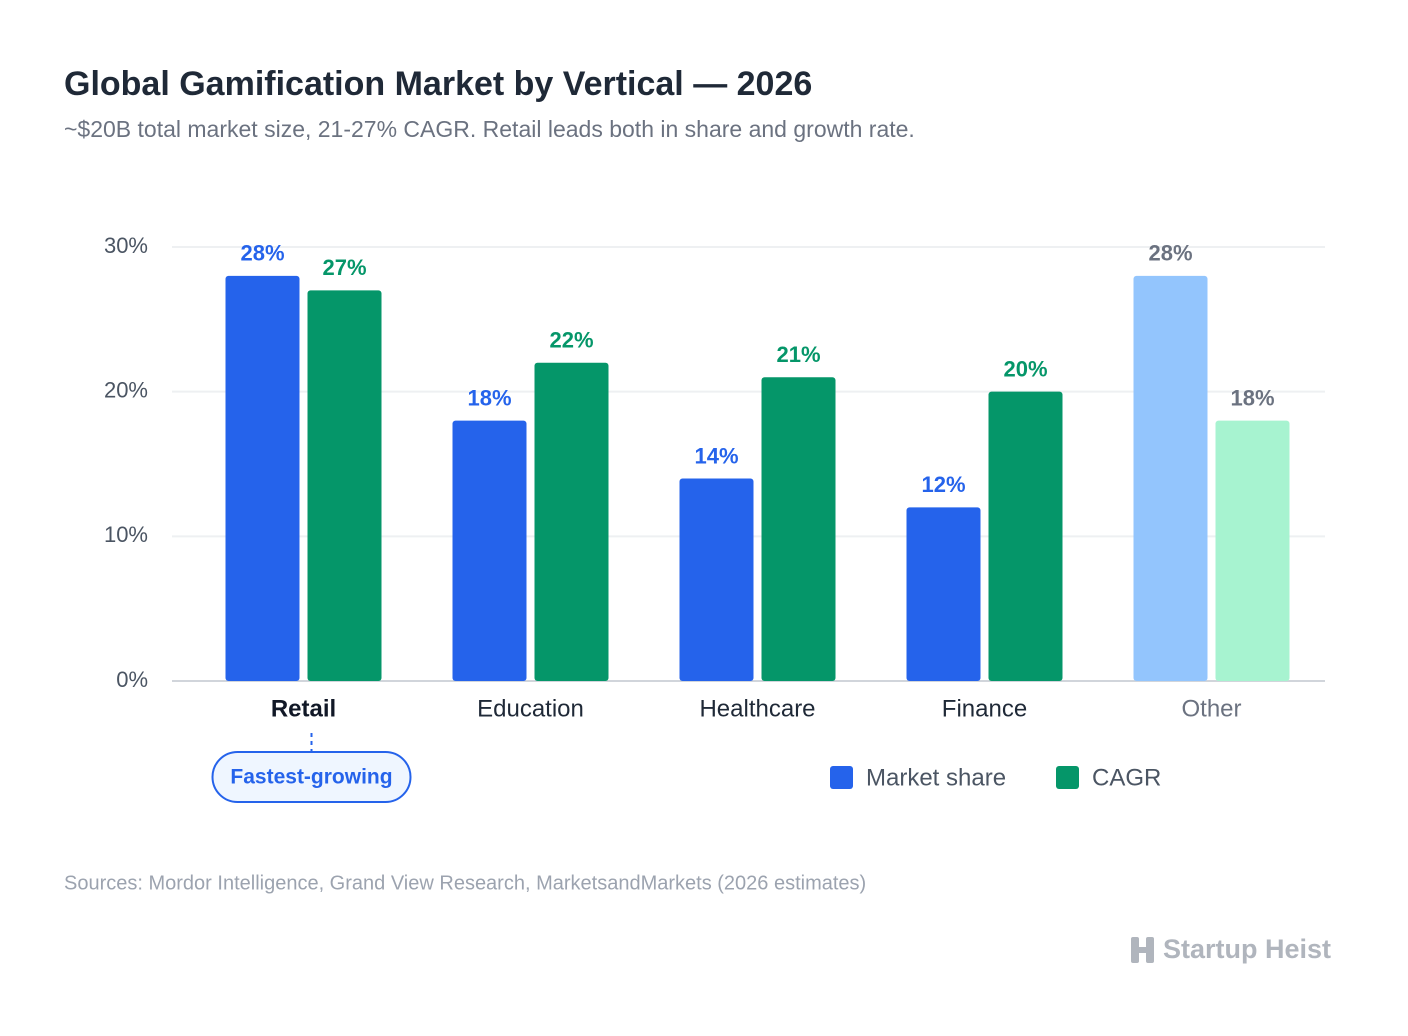 The width and height of the screenshot is (1408, 1036). What do you see at coordinates (716, 455) in the screenshot?
I see `value-label: 14%` at bounding box center [716, 455].